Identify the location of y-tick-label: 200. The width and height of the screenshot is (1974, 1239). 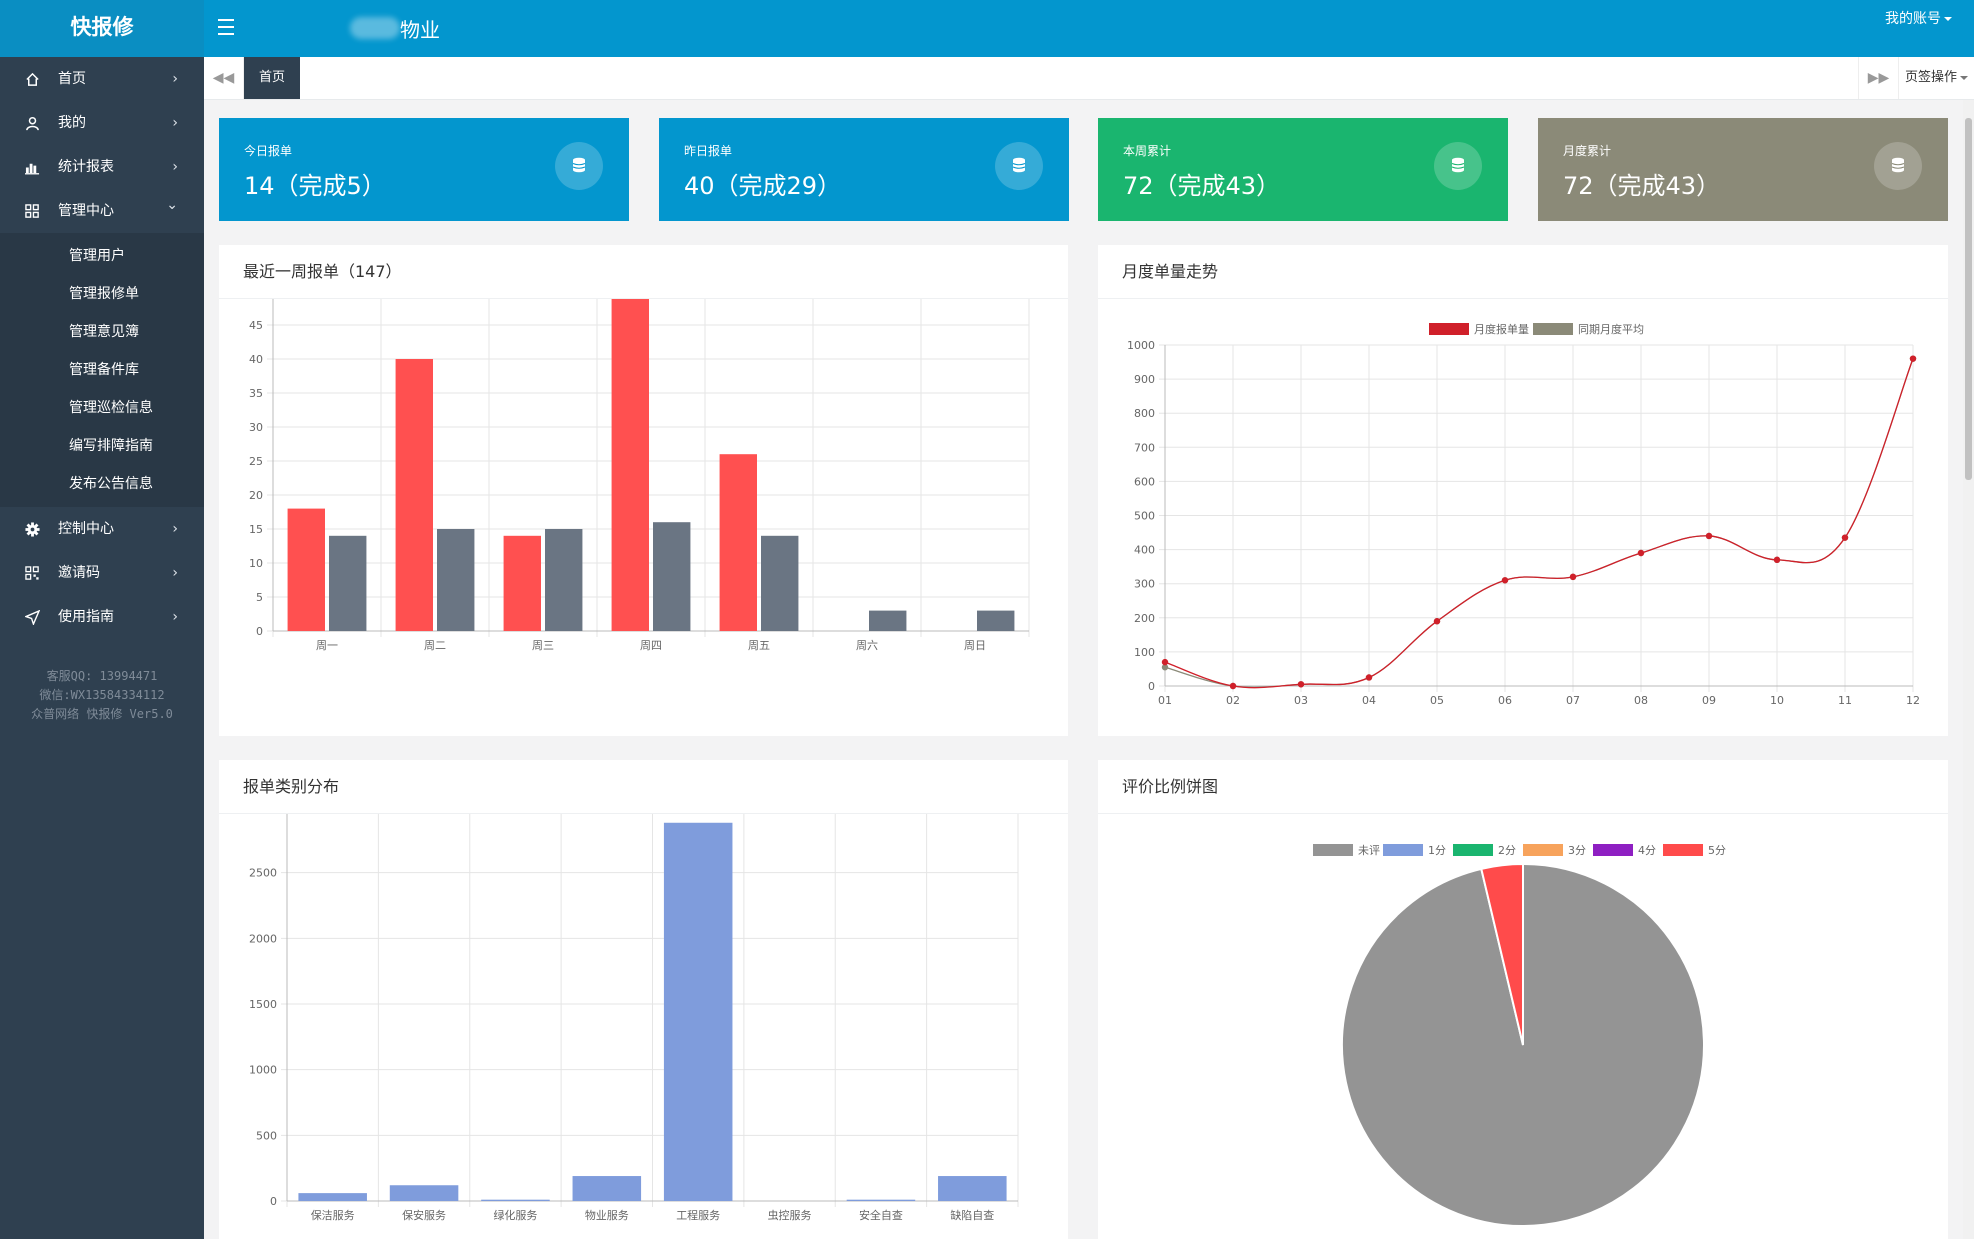
(1144, 618).